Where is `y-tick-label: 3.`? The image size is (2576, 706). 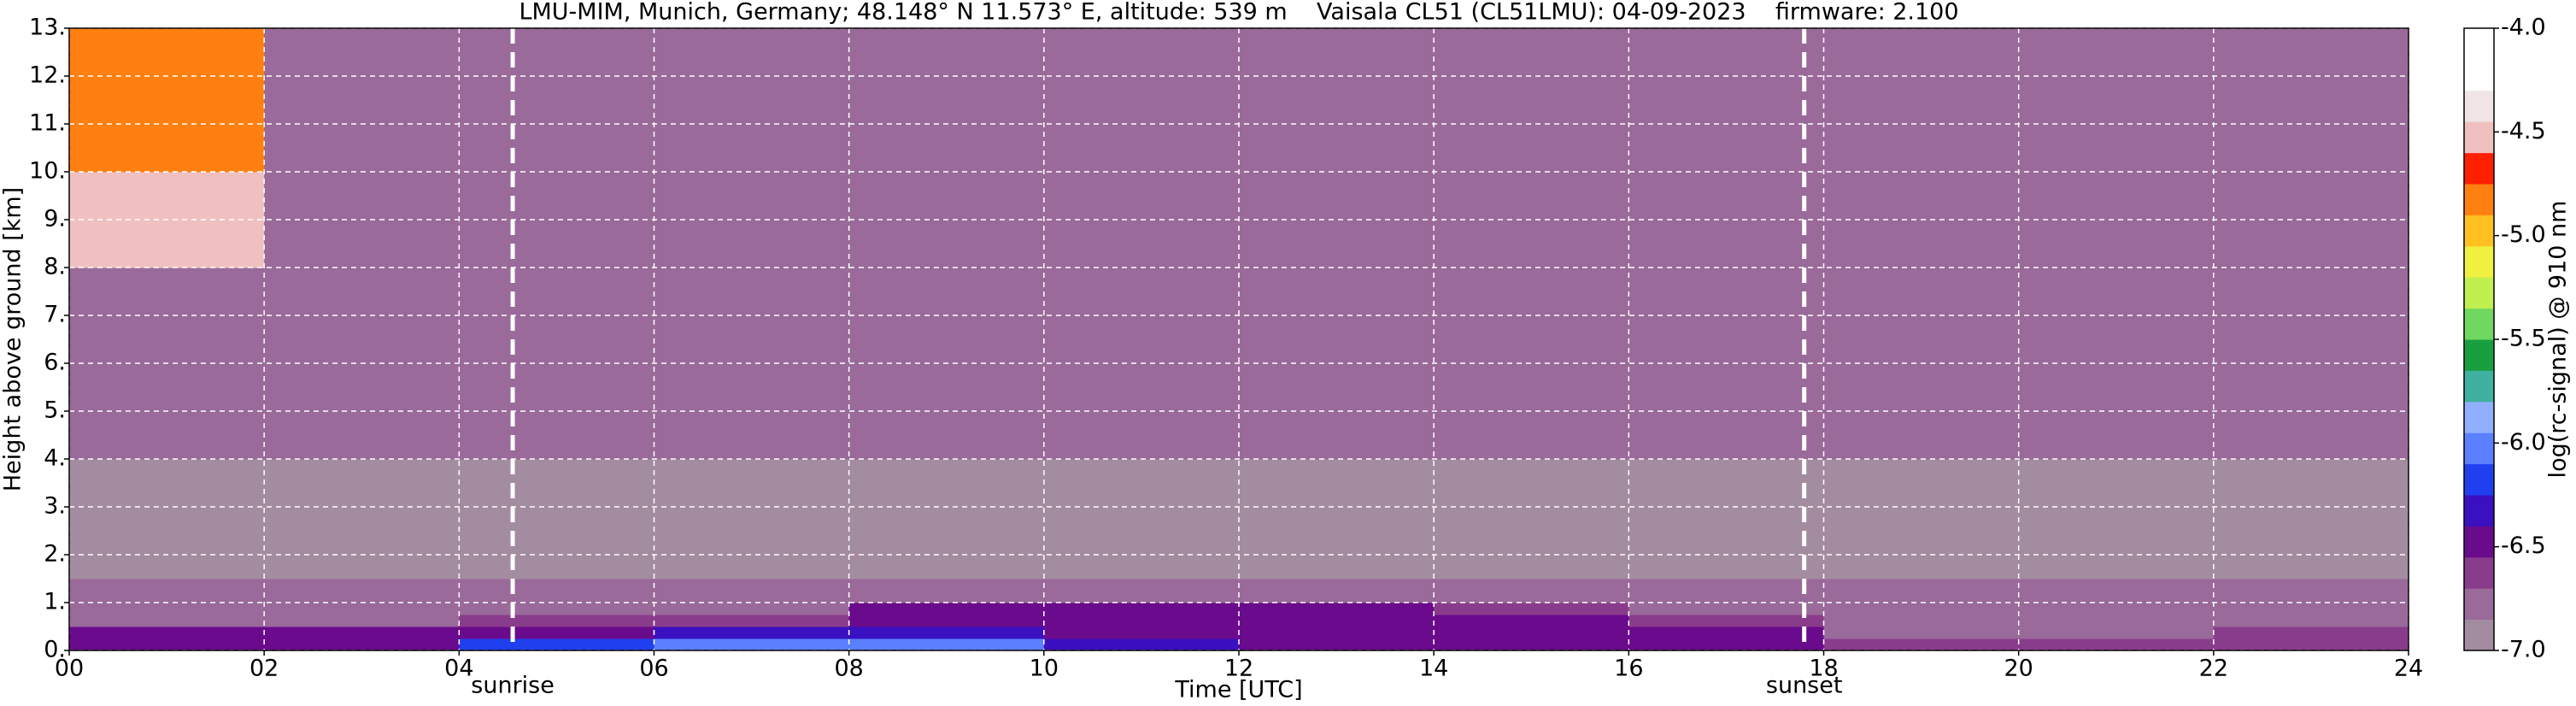 y-tick-label: 3. is located at coordinates (55, 506).